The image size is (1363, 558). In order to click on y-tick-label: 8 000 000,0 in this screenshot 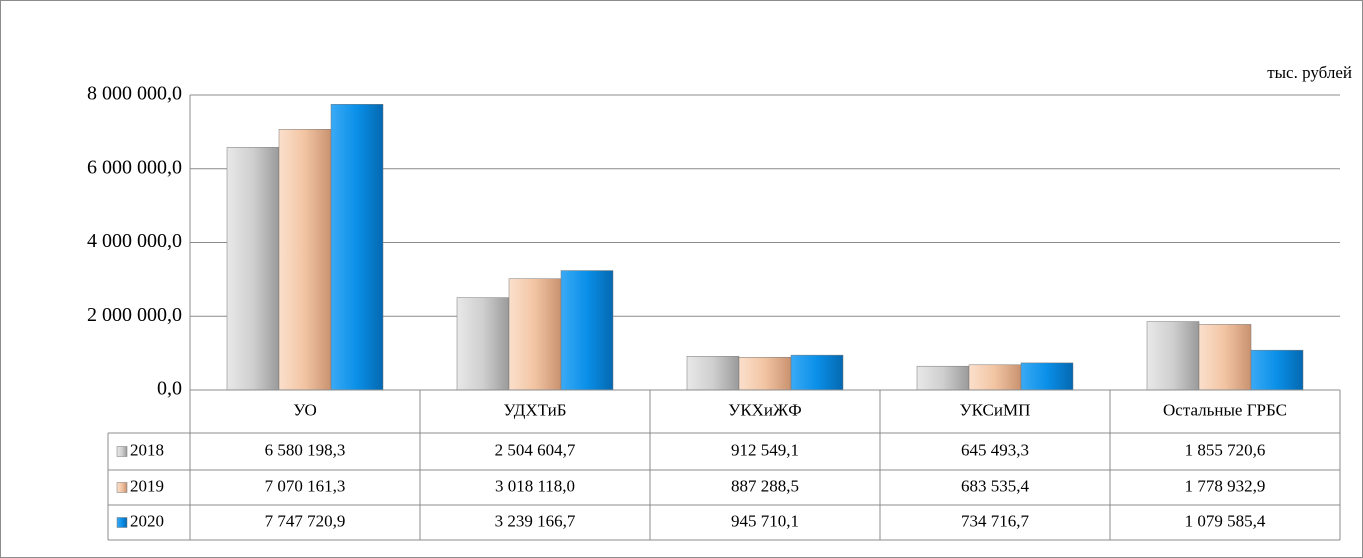, I will do `click(134, 94)`.